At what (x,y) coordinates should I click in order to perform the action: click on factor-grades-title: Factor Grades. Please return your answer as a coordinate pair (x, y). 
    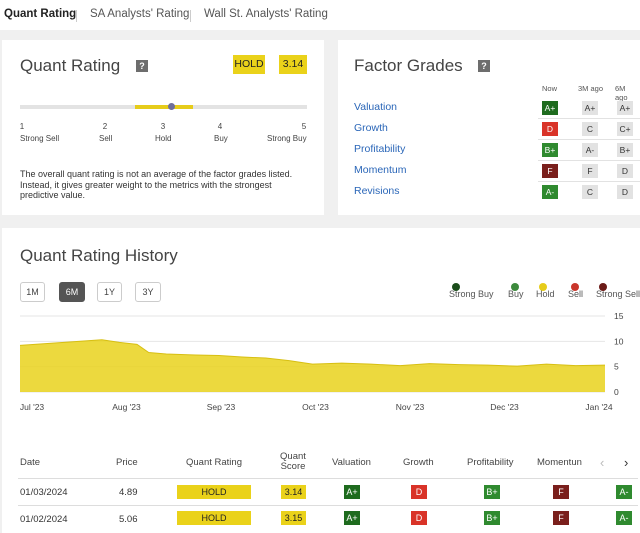
    Looking at the image, I should click on (408, 65).